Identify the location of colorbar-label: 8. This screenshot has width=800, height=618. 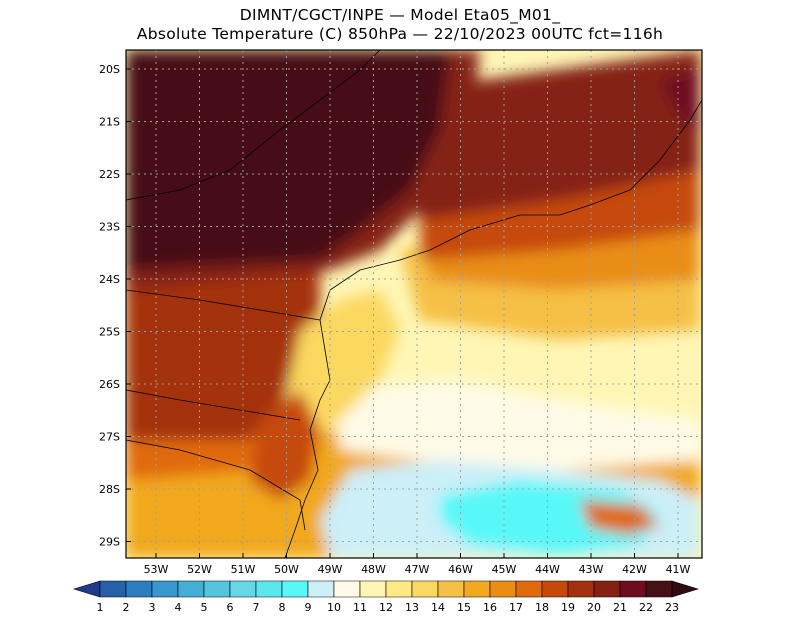
(282, 607).